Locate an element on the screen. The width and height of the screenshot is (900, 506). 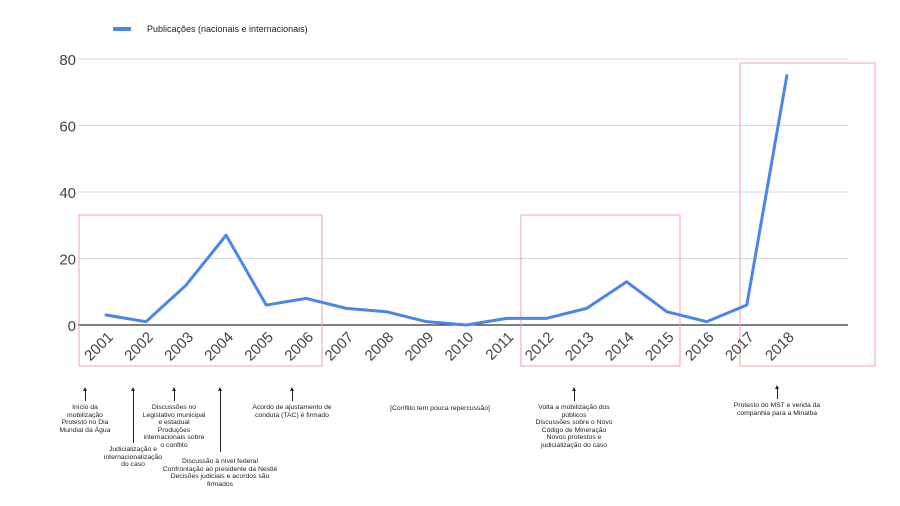
arrow-2001 is located at coordinates (85, 394).